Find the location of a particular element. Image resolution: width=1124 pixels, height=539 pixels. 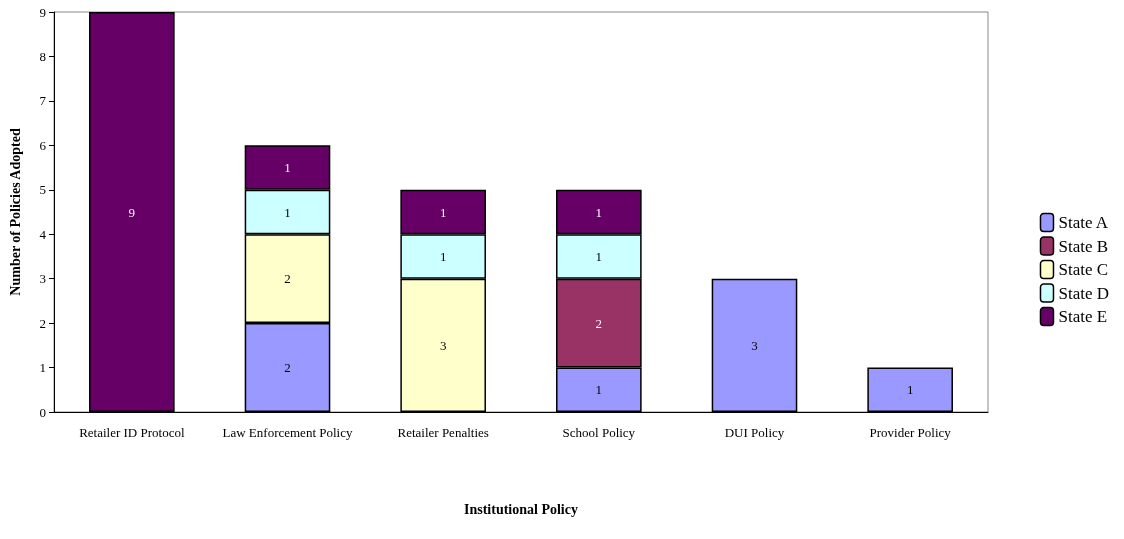

x-tick-label: Provider Policy is located at coordinates (910, 432).